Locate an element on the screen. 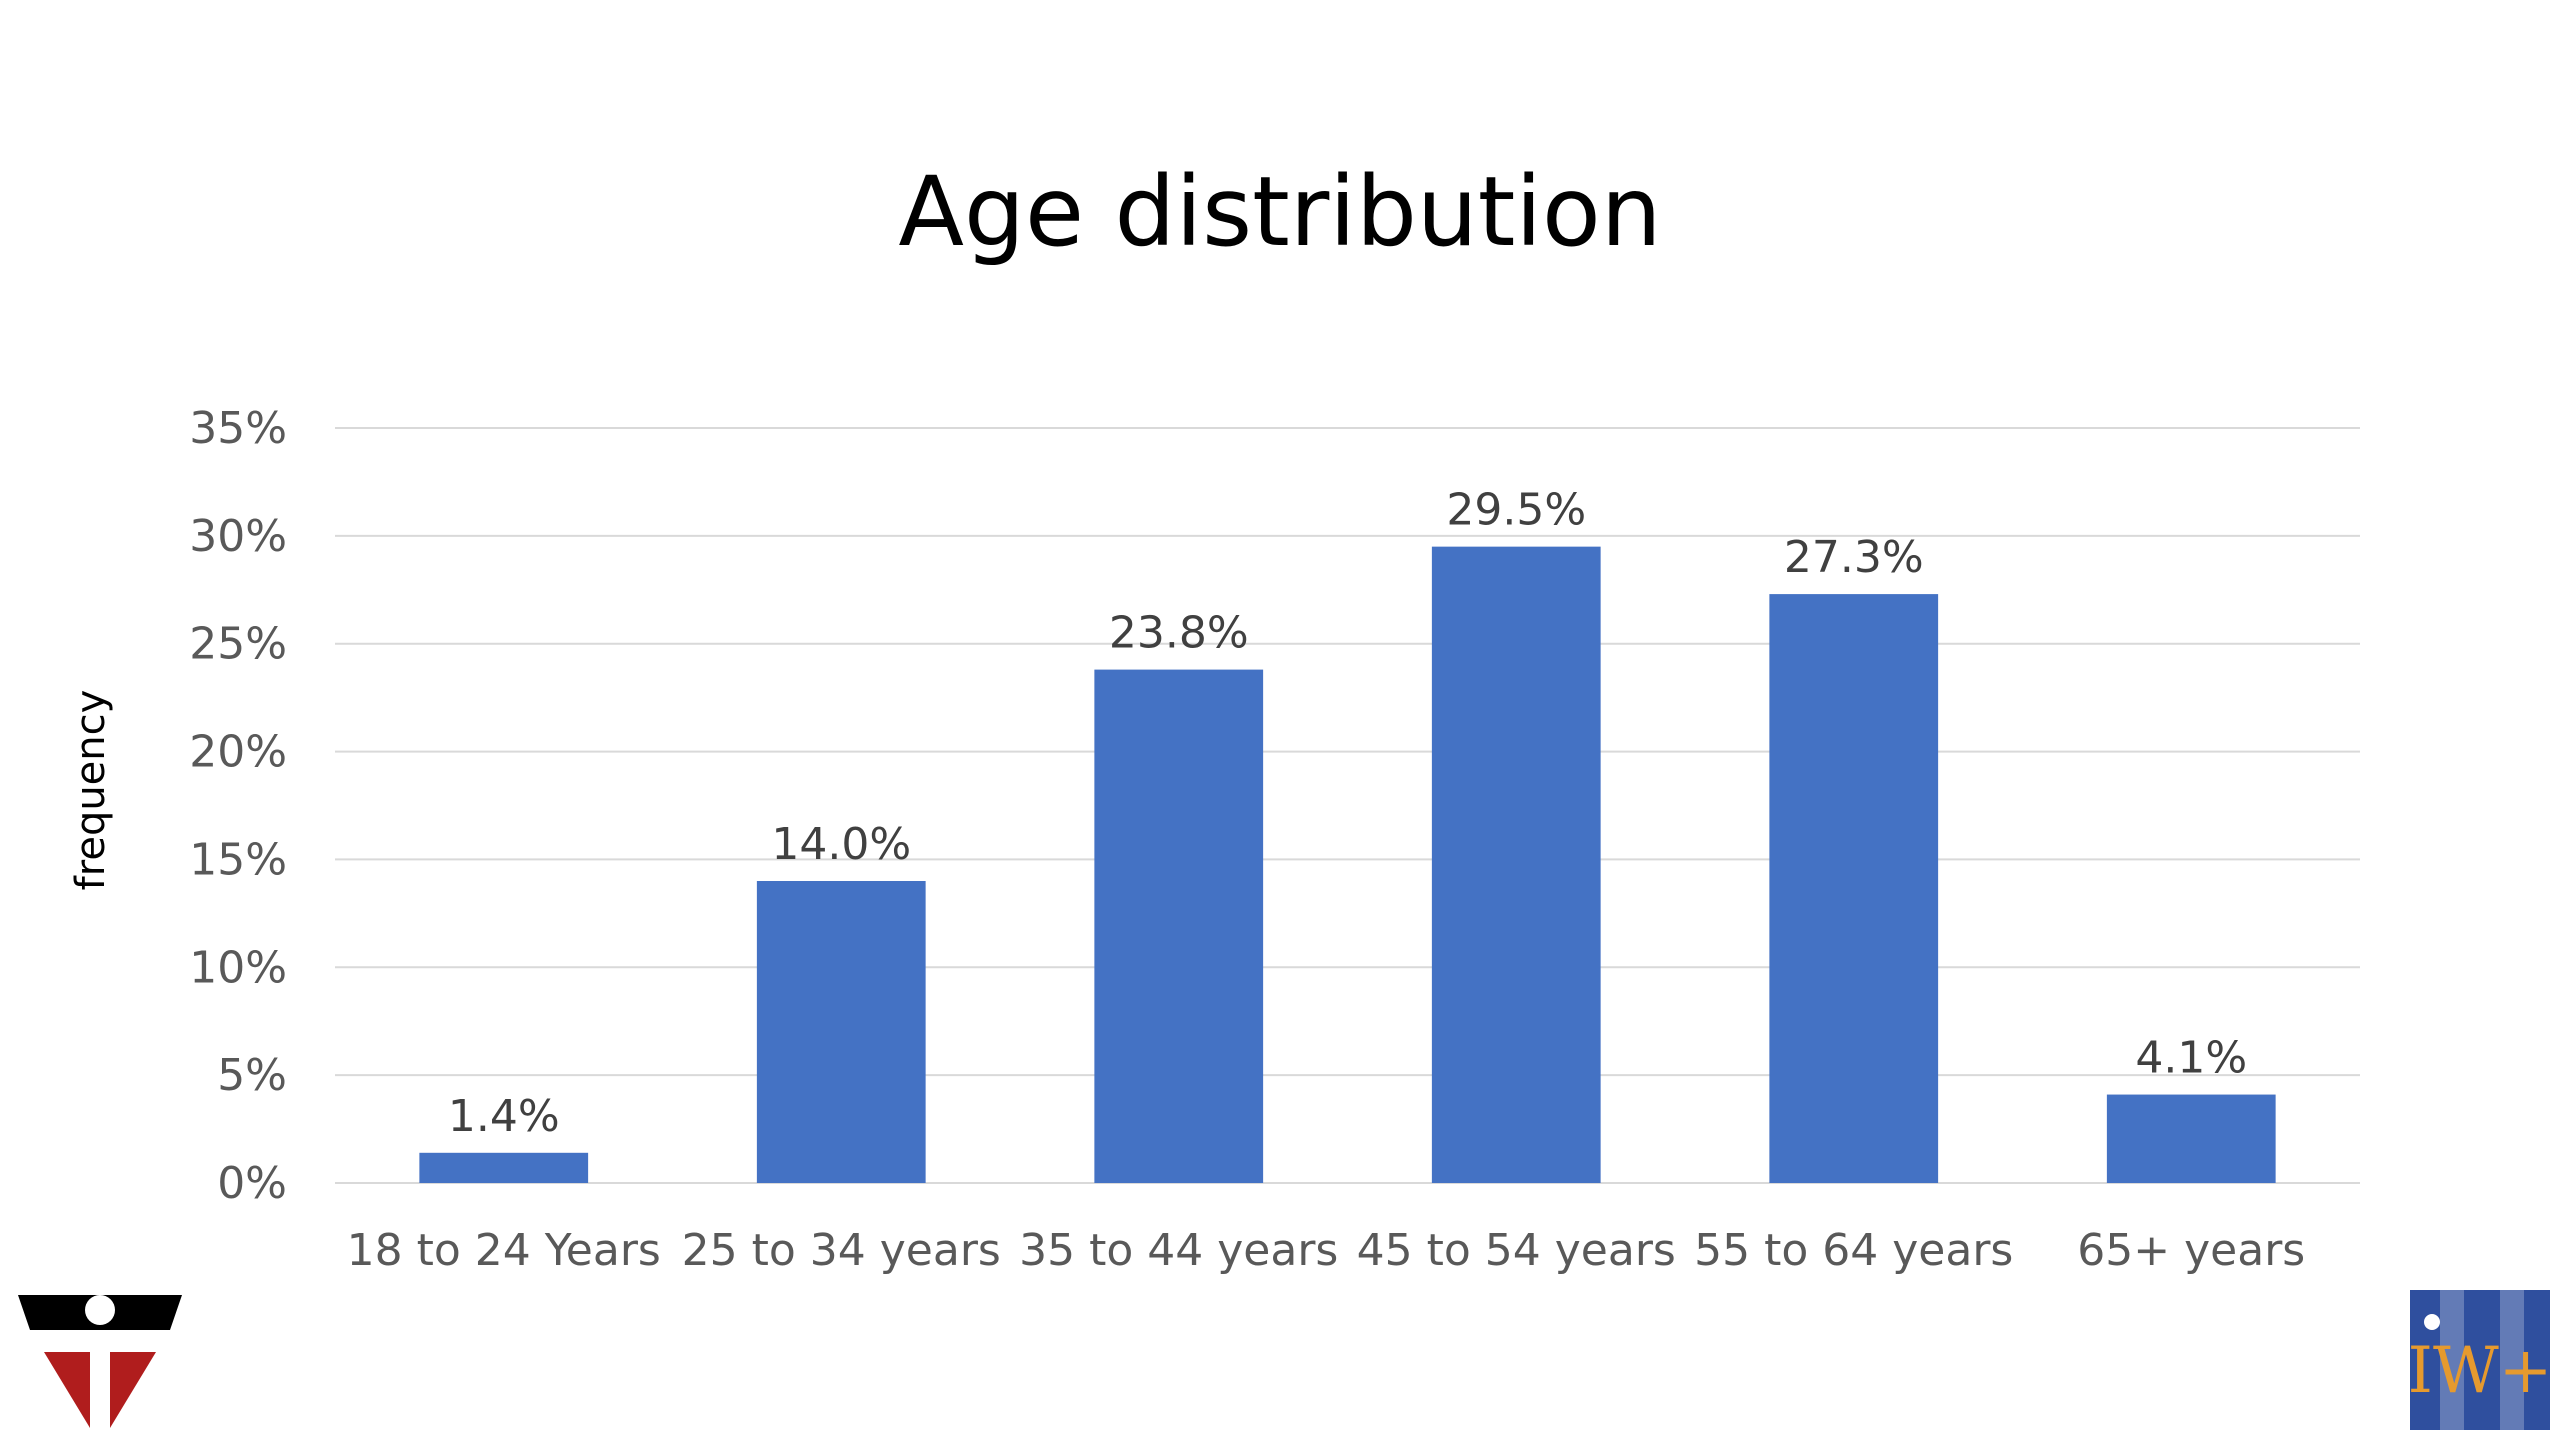 This screenshot has height=1440, width=2560. y-axis-title: frequency is located at coordinates (91, 790).